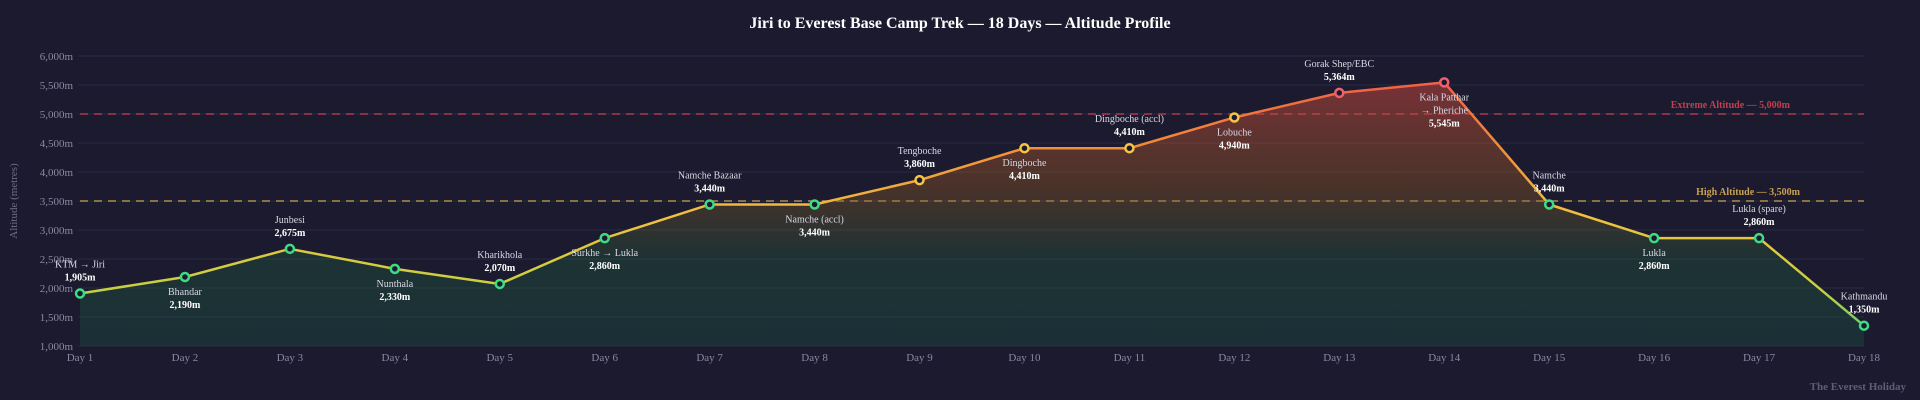 This screenshot has height=400, width=1920. I want to click on x-tick-label: Day 11, so click(1130, 358).